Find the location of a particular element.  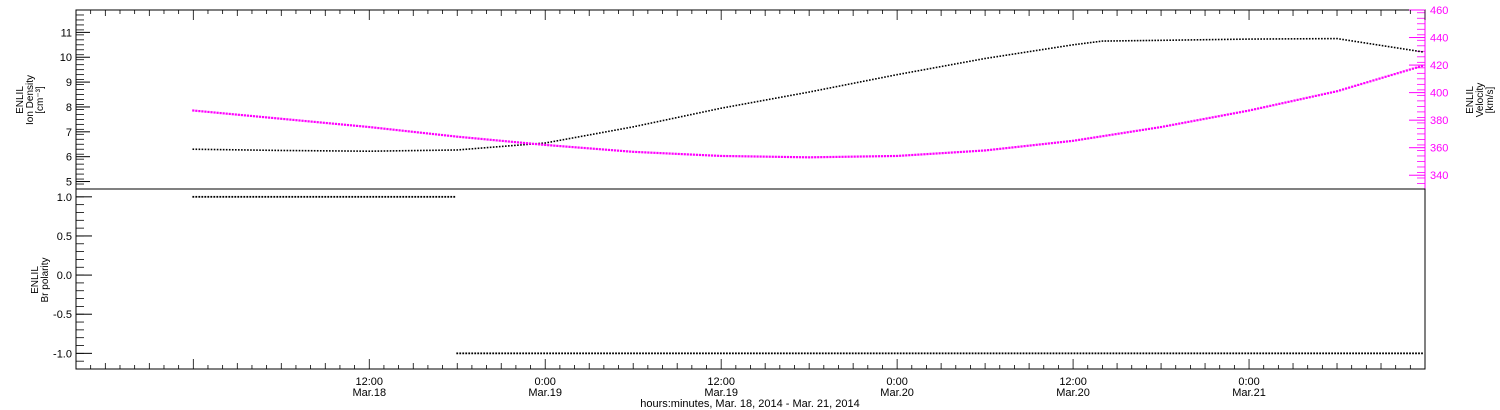

bottom-ylabel: ENLIL Br polarity is located at coordinates (40, 279).